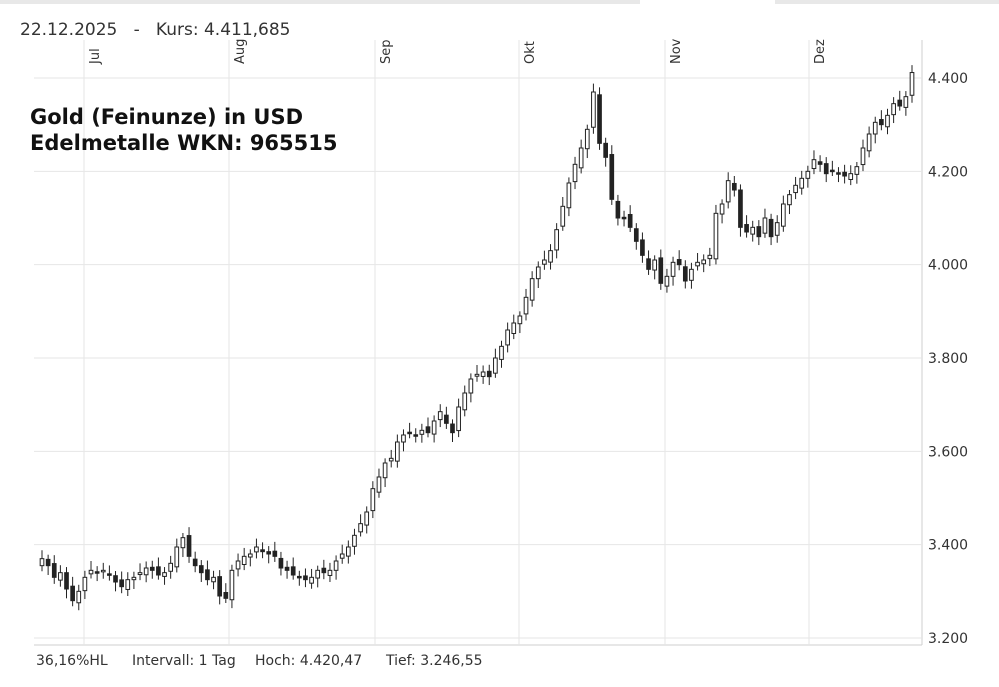  I want to click on y-tick-label: 4.000, so click(948, 266).